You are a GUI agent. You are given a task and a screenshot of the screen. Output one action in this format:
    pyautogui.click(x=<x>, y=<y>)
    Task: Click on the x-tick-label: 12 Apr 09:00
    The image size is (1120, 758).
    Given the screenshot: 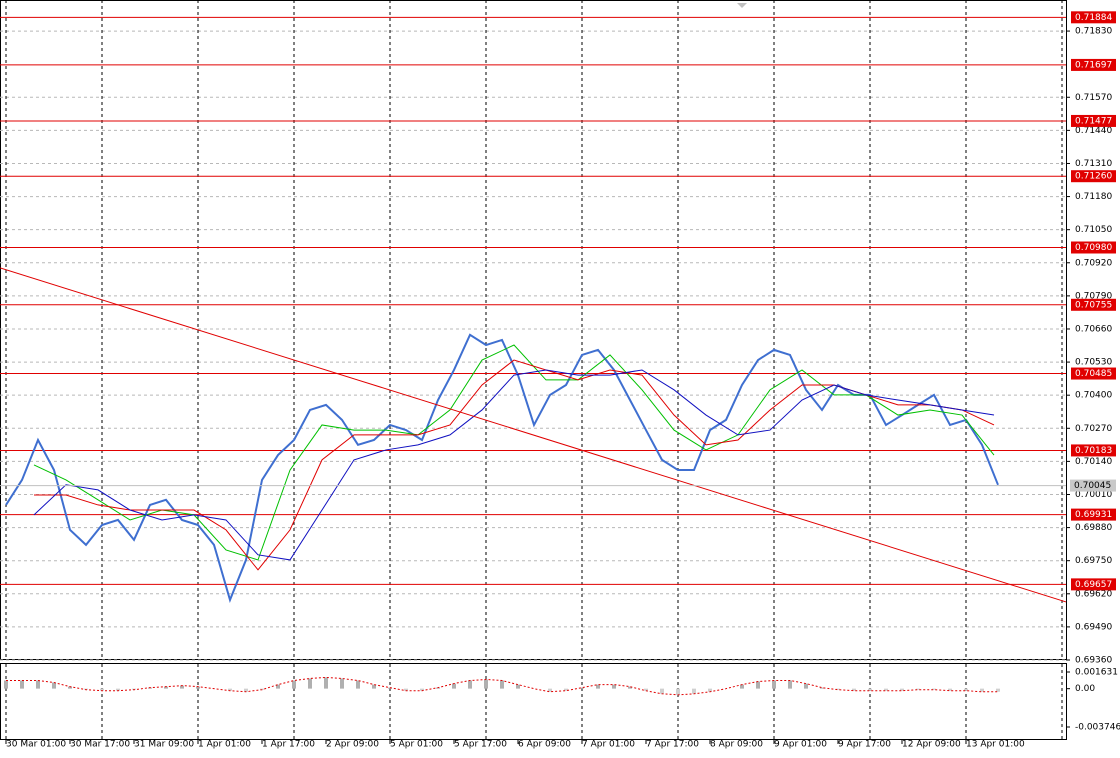 What is the action you would take?
    pyautogui.click(x=931, y=745)
    